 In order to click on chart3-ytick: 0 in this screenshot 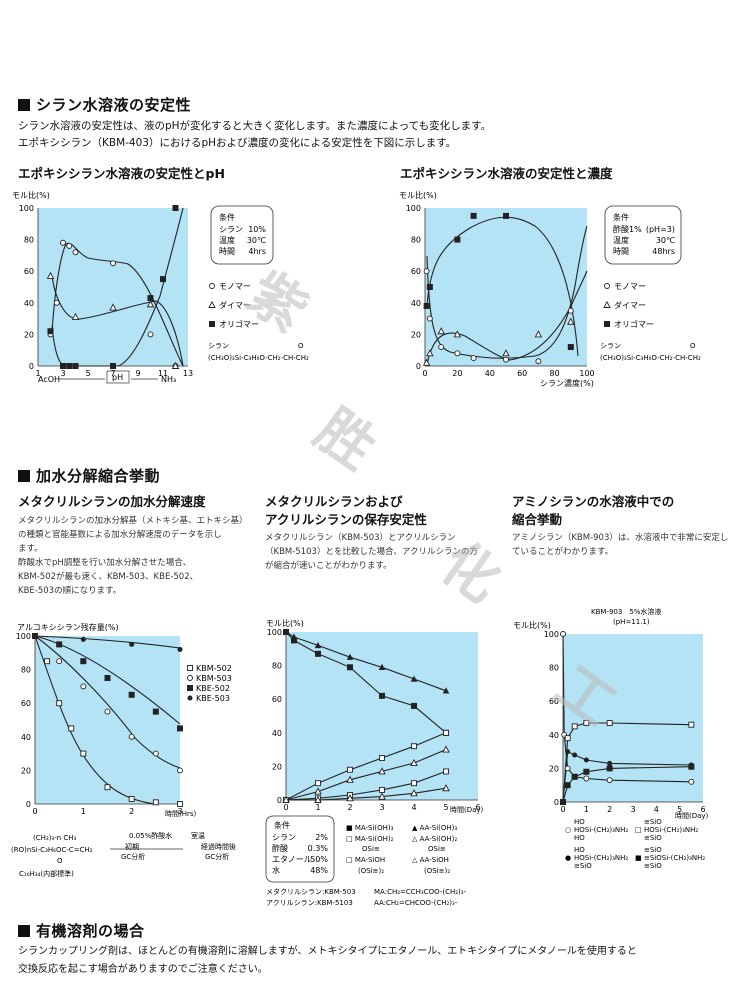, I will do `click(28, 804)`.